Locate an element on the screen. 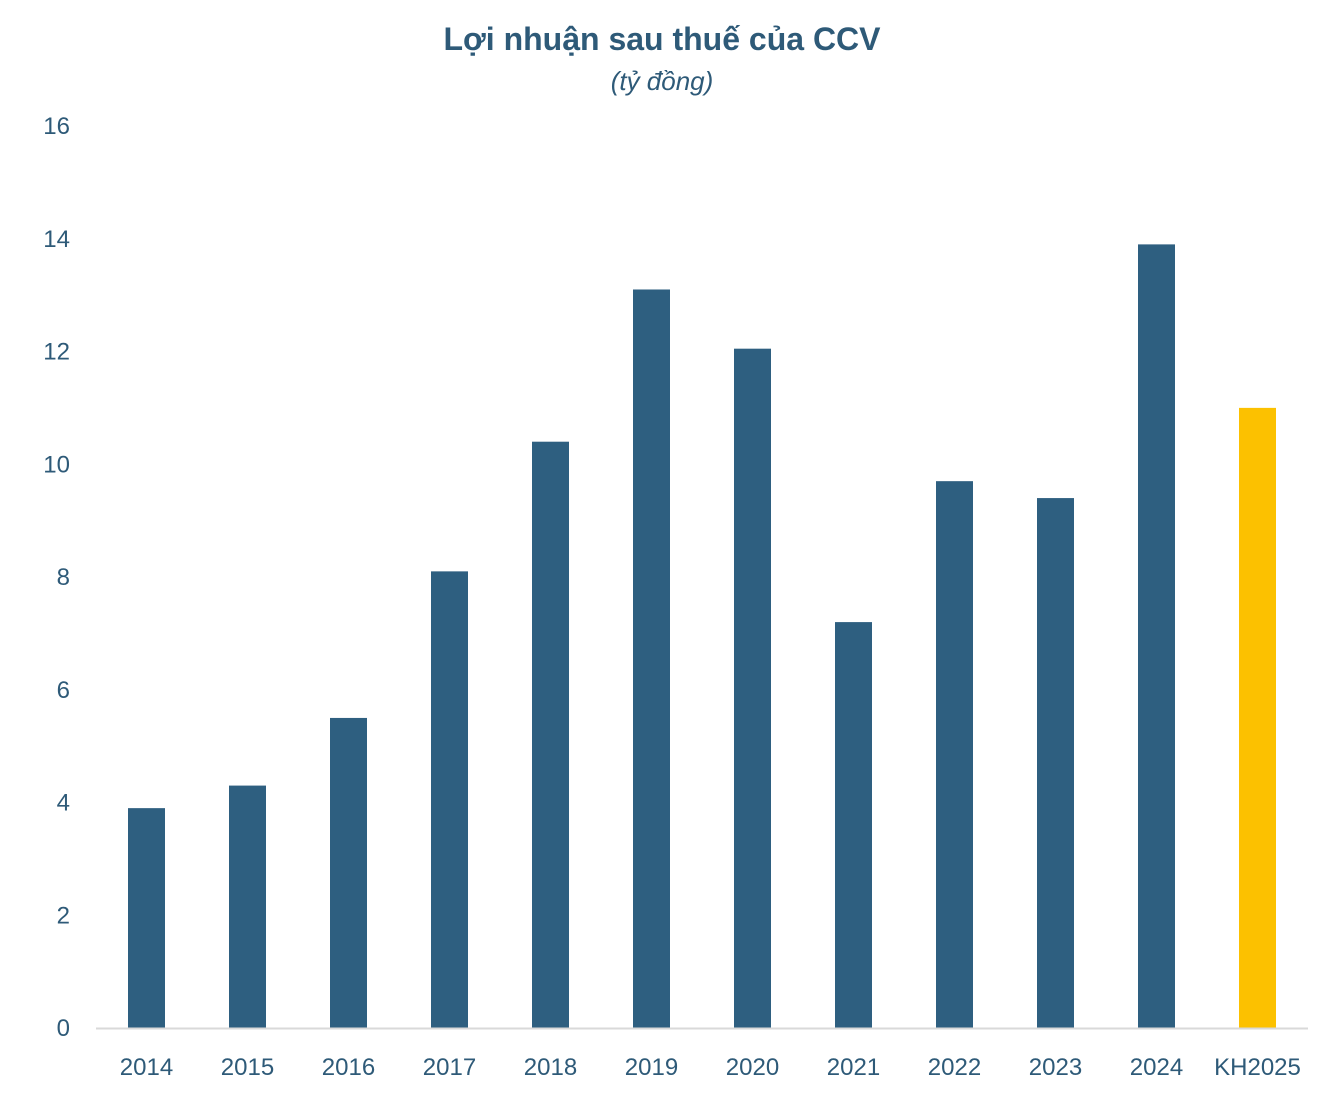  x-tick-label: 2016 is located at coordinates (348, 1067).